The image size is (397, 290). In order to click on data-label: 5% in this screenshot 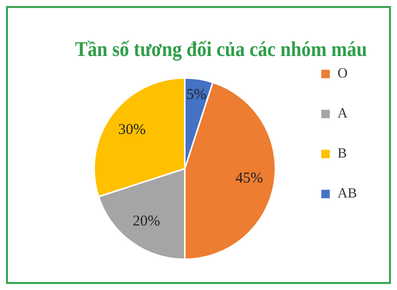, I will do `click(196, 95)`.